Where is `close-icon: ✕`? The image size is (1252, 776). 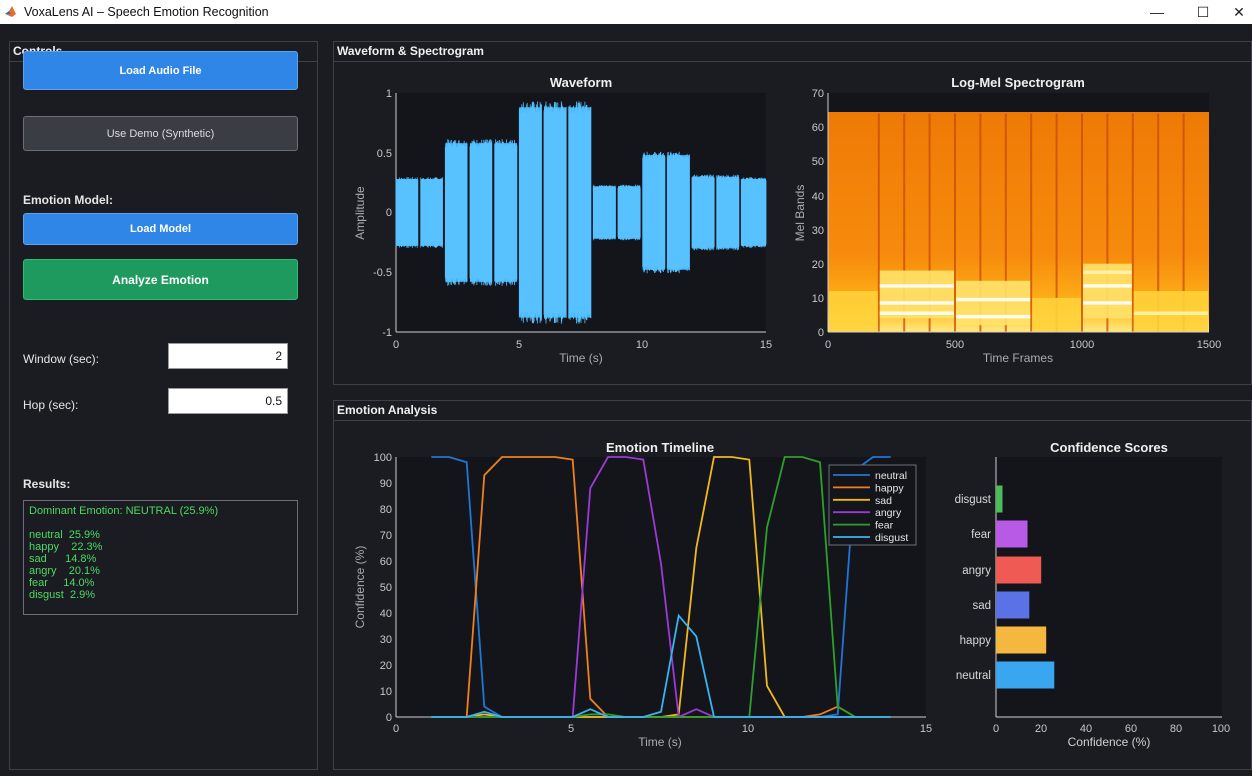 close-icon: ✕ is located at coordinates (1239, 11).